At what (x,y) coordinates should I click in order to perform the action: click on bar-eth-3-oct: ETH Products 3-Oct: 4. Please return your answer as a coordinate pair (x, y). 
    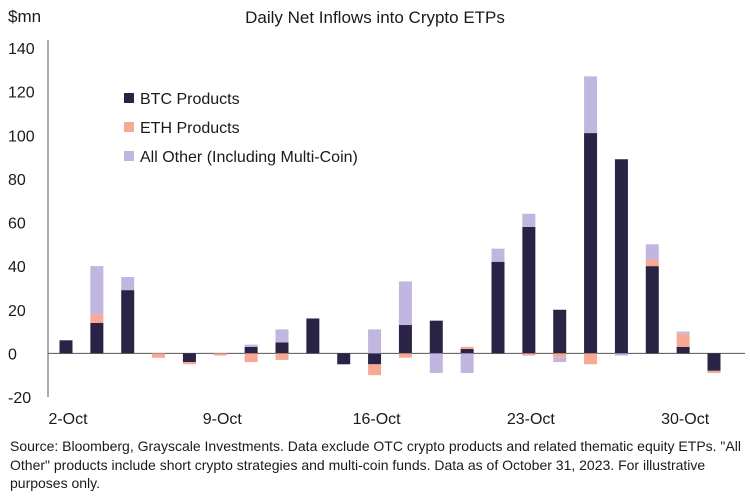
    Looking at the image, I should click on (97, 318).